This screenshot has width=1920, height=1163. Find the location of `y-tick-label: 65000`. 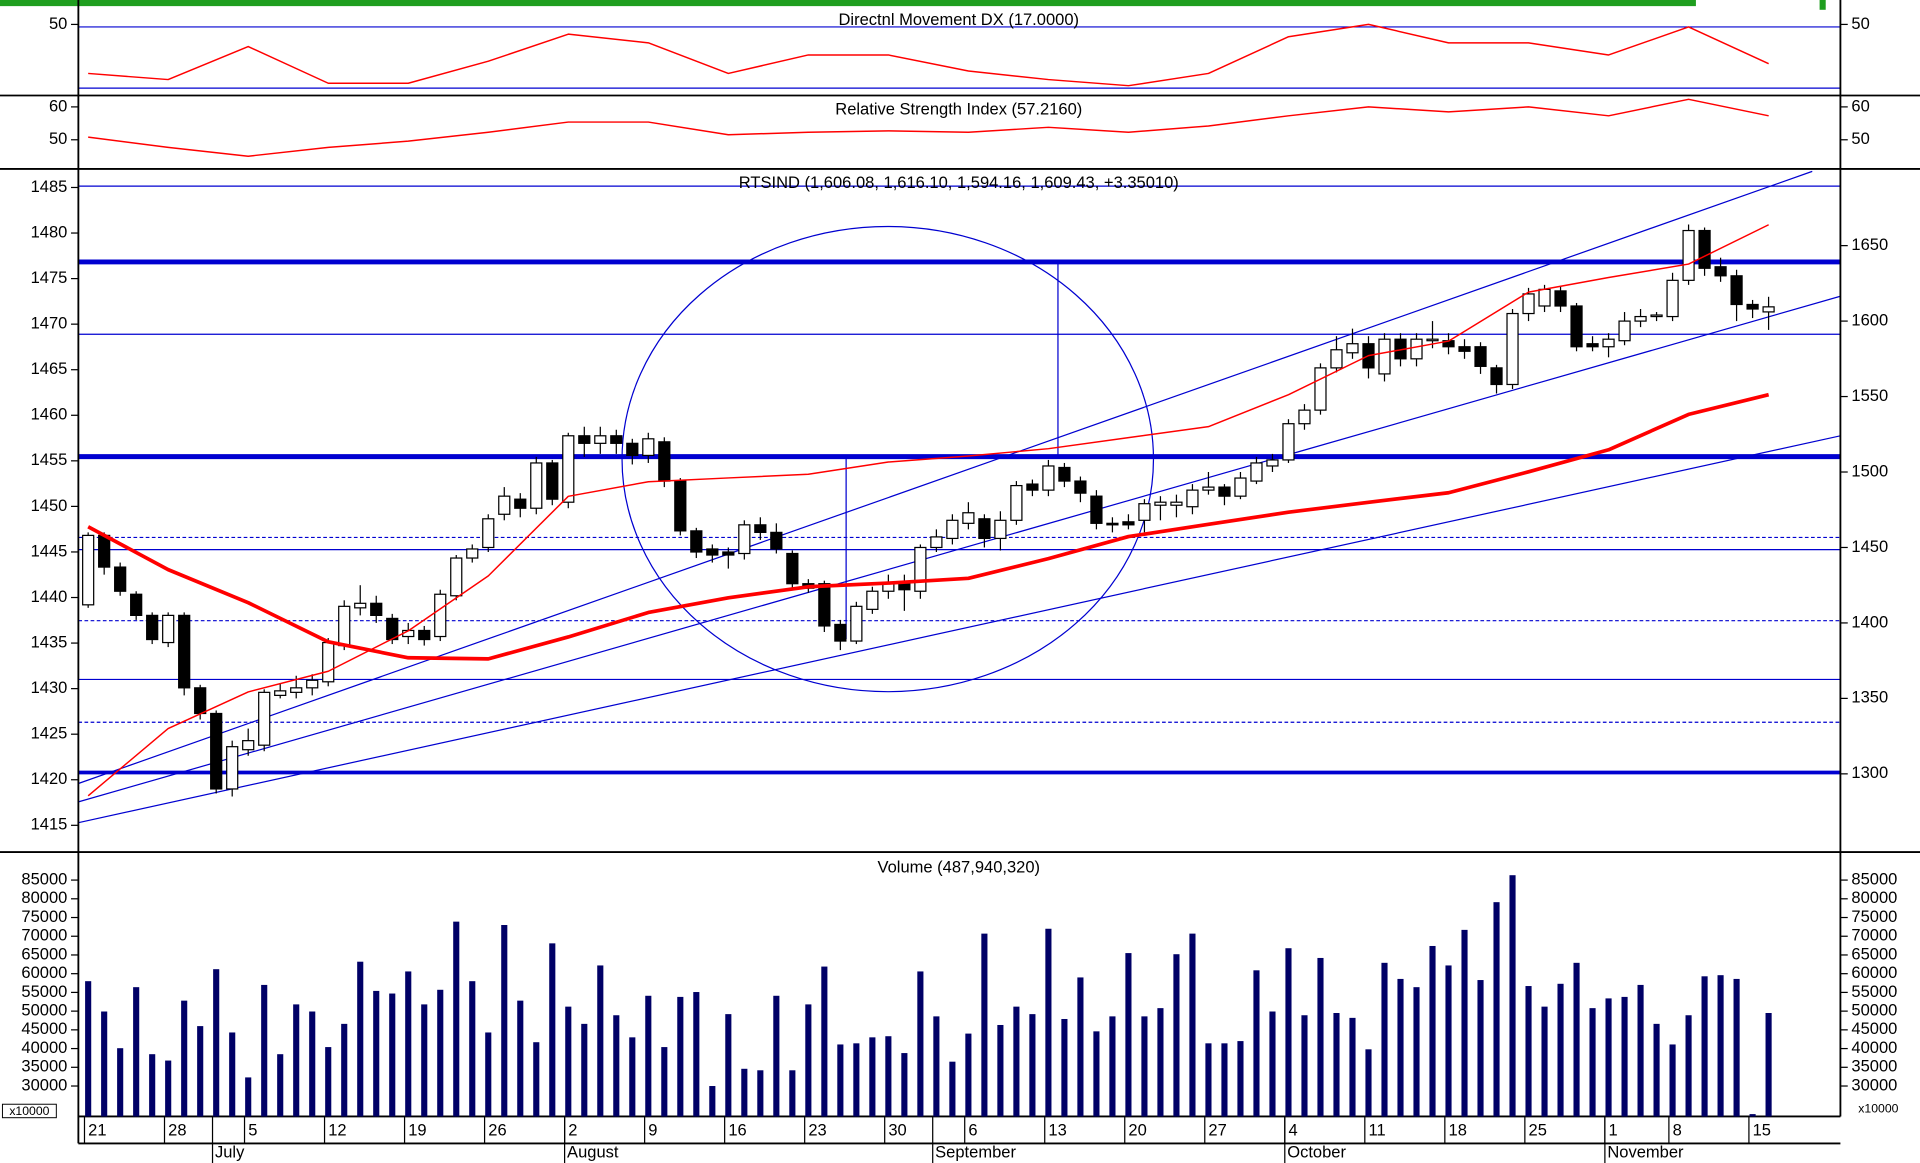

y-tick-label: 65000 is located at coordinates (1874, 953).